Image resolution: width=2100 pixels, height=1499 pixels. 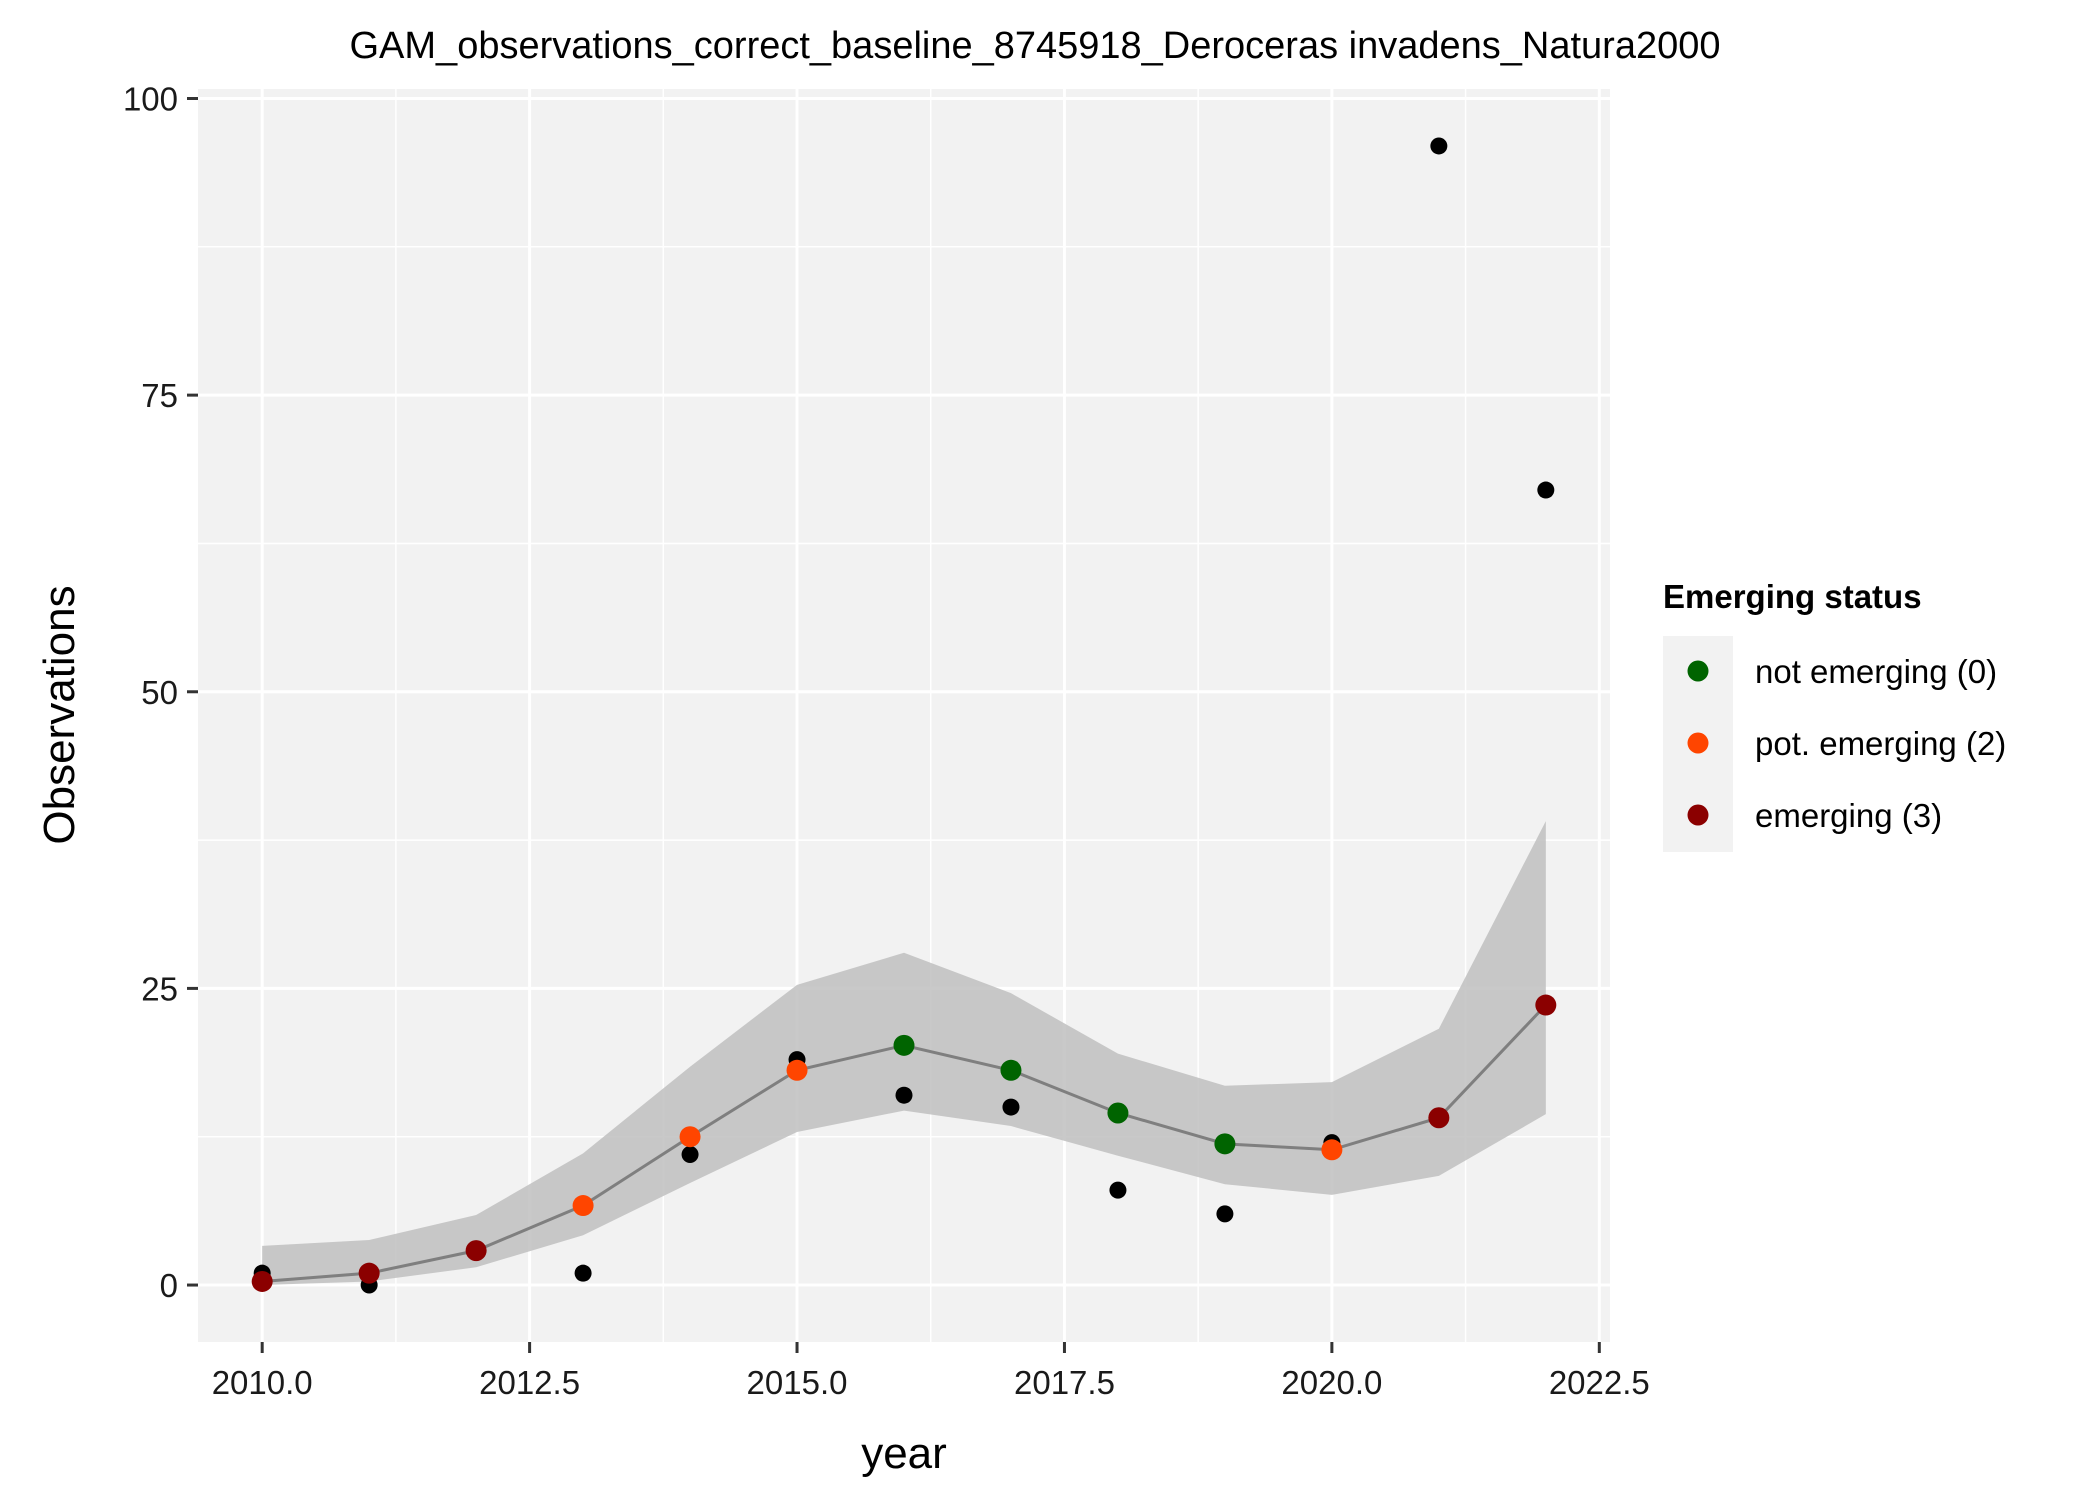 What do you see at coordinates (904, 1143) in the screenshot?
I see `fitted-status-points` at bounding box center [904, 1143].